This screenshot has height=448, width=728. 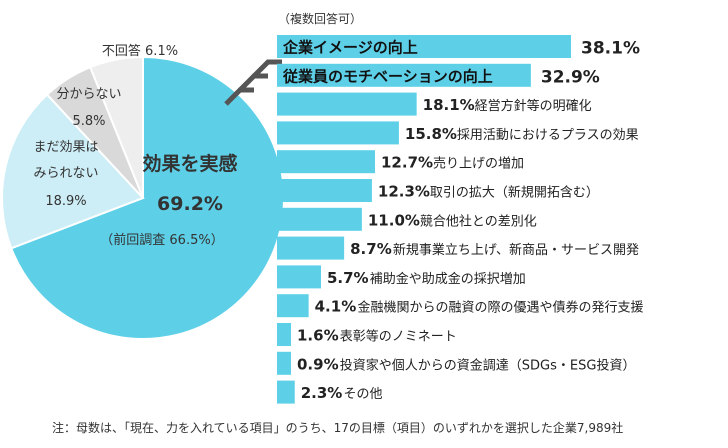 What do you see at coordinates (253, 82) in the screenshot?
I see `pointer-arrow-icon` at bounding box center [253, 82].